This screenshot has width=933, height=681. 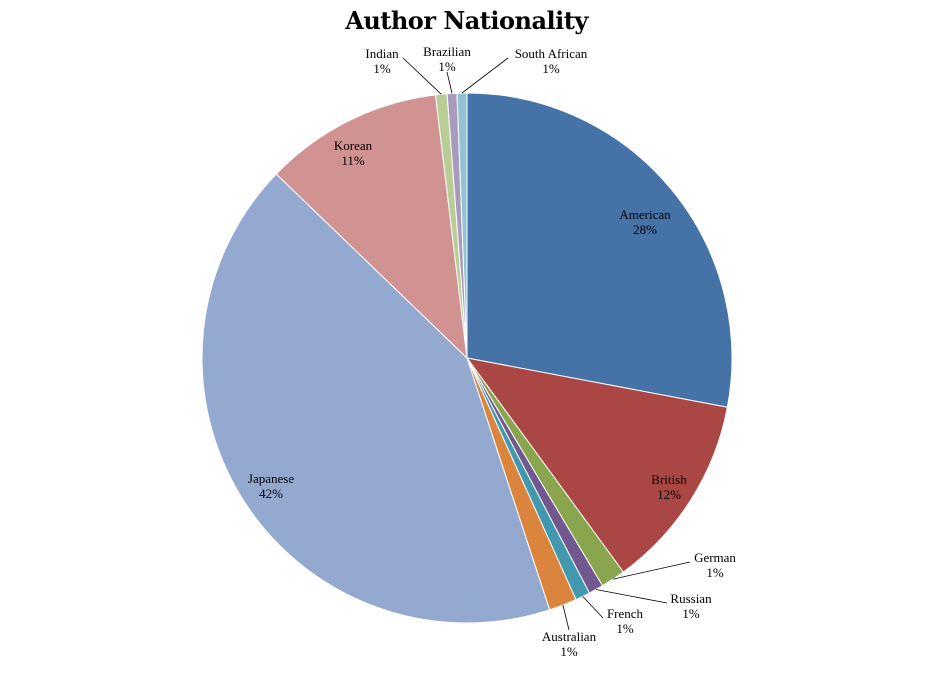 I want to click on slice-label-name: American, so click(x=645, y=214).